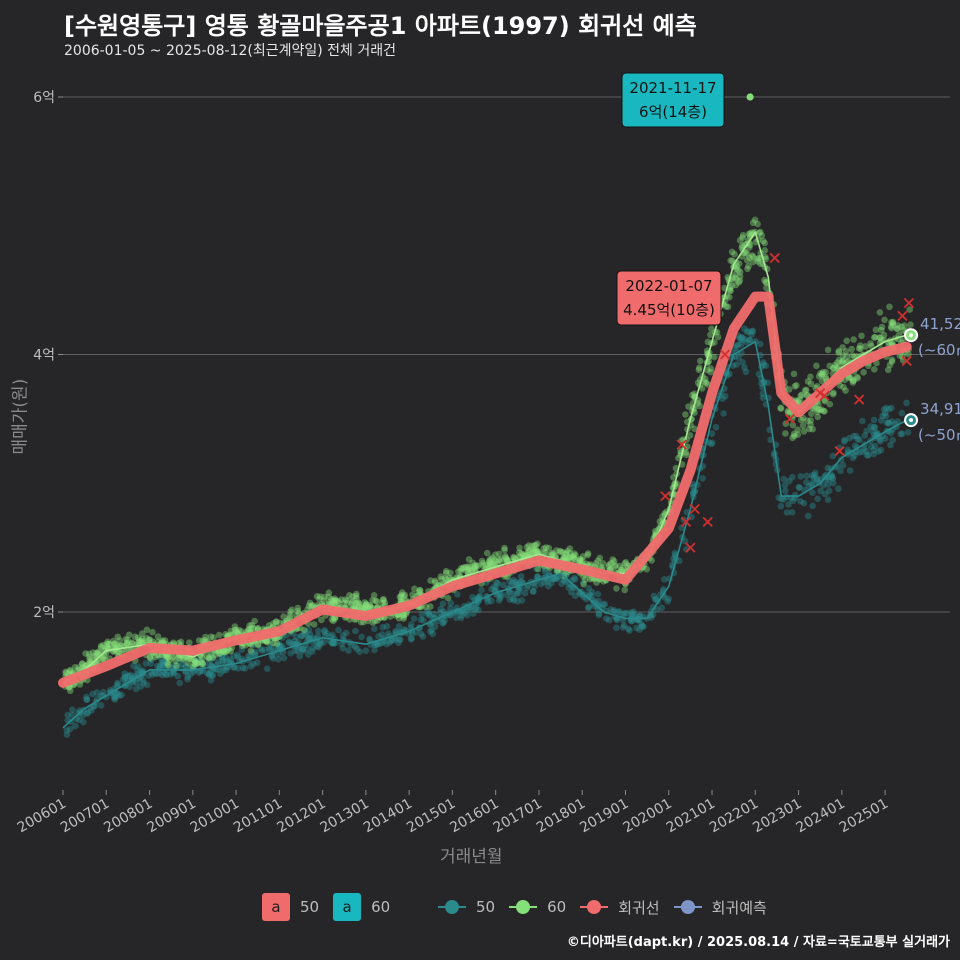 This screenshot has height=960, width=960. I want to click on x-tick-label: 200701, so click(85, 816).